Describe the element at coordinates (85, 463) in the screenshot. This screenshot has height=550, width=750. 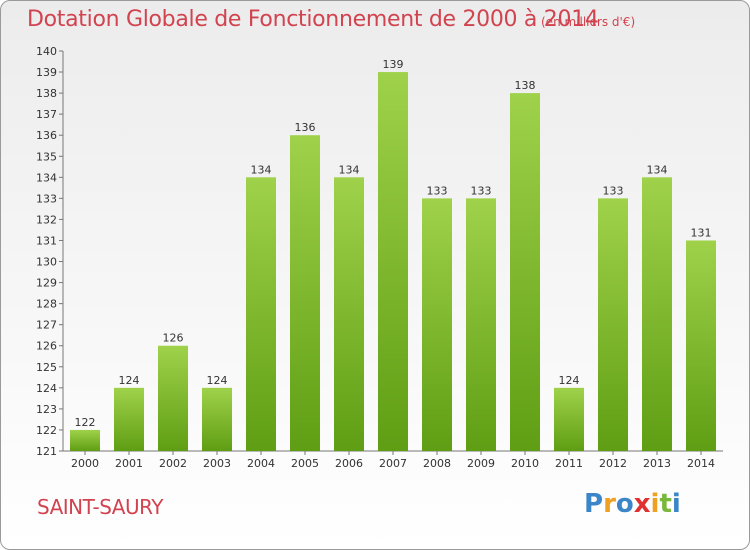
I see `x-tick-label: 2000` at that location.